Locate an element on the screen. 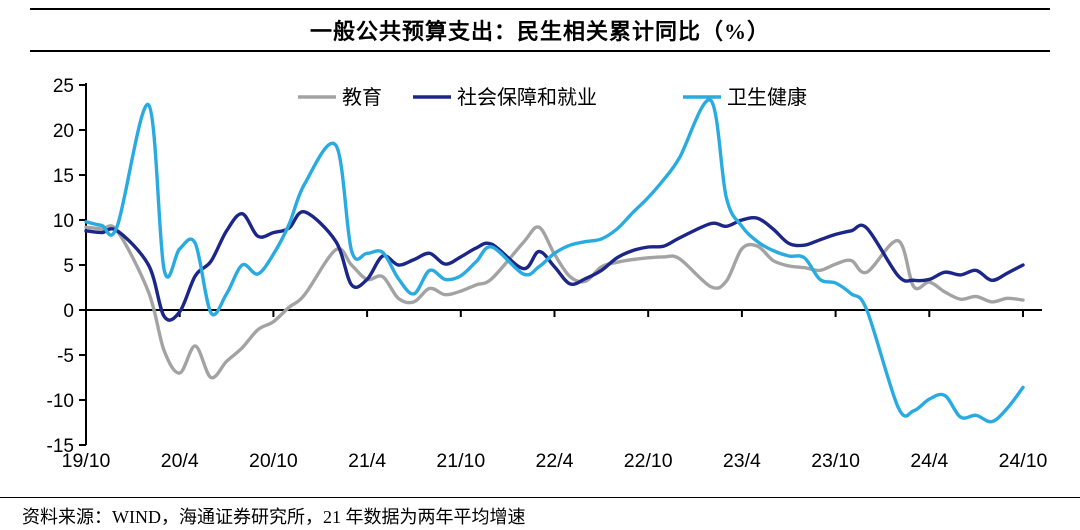 This screenshot has width=1080, height=530. source-note: 资料来源：WIND，海通证券研究所，21 年数据为两年平均增速 is located at coordinates (274, 517).